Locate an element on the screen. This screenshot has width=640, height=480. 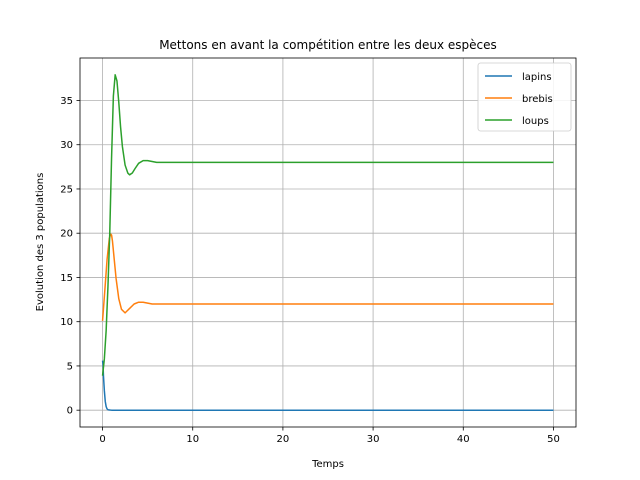
x-tick-label-4: 40 is located at coordinates (463, 439).